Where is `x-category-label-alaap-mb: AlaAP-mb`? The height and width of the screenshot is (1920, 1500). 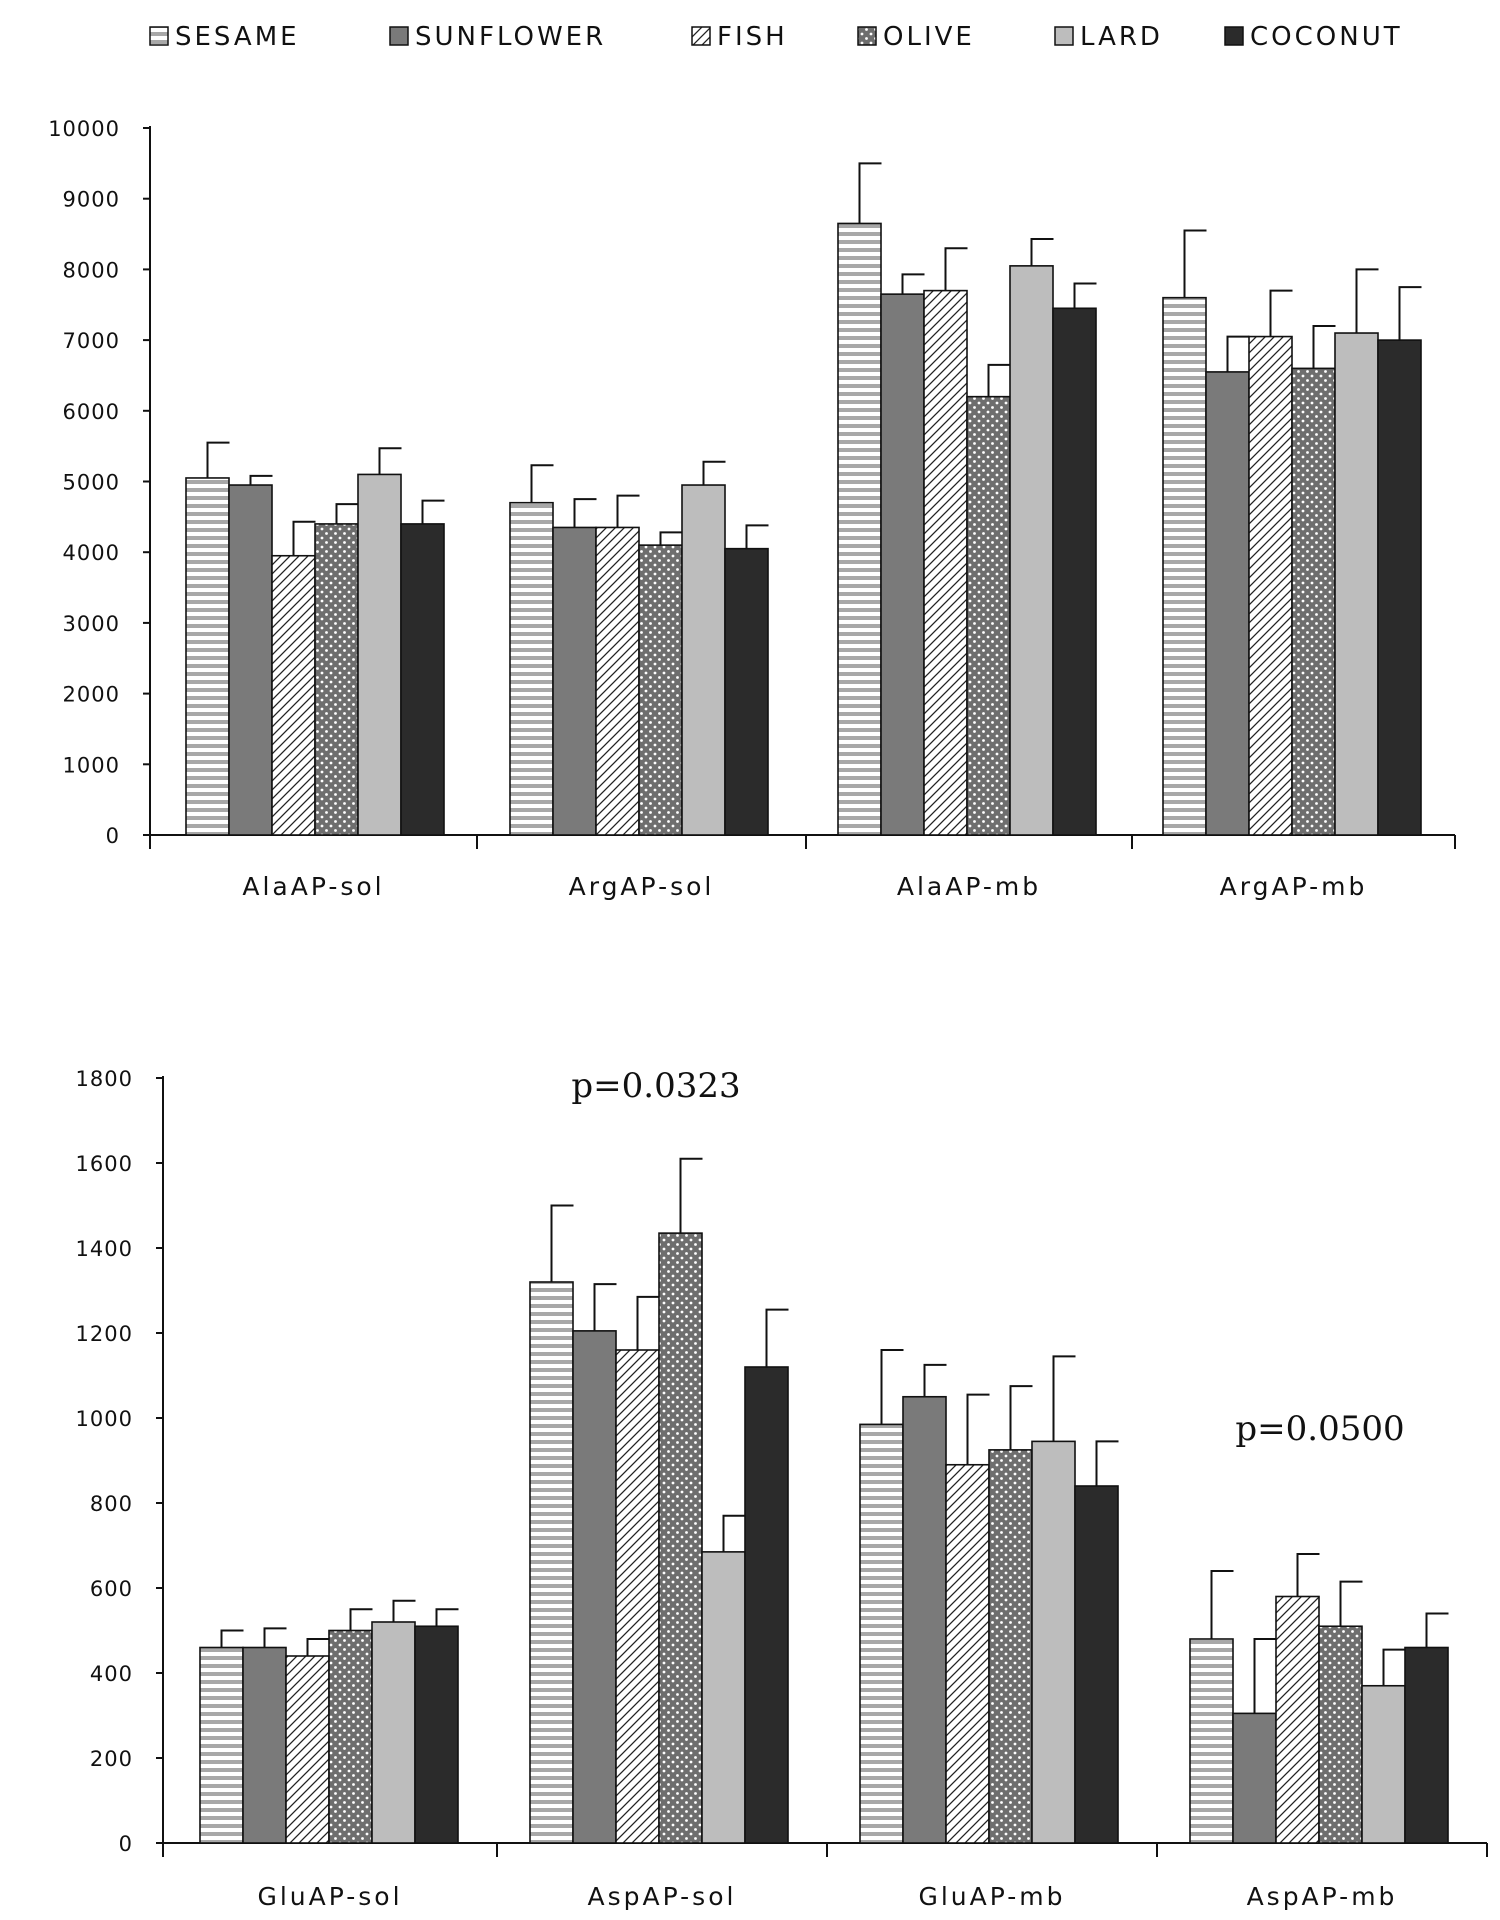
x-category-label-alaap-mb: AlaAP-mb is located at coordinates (969, 886).